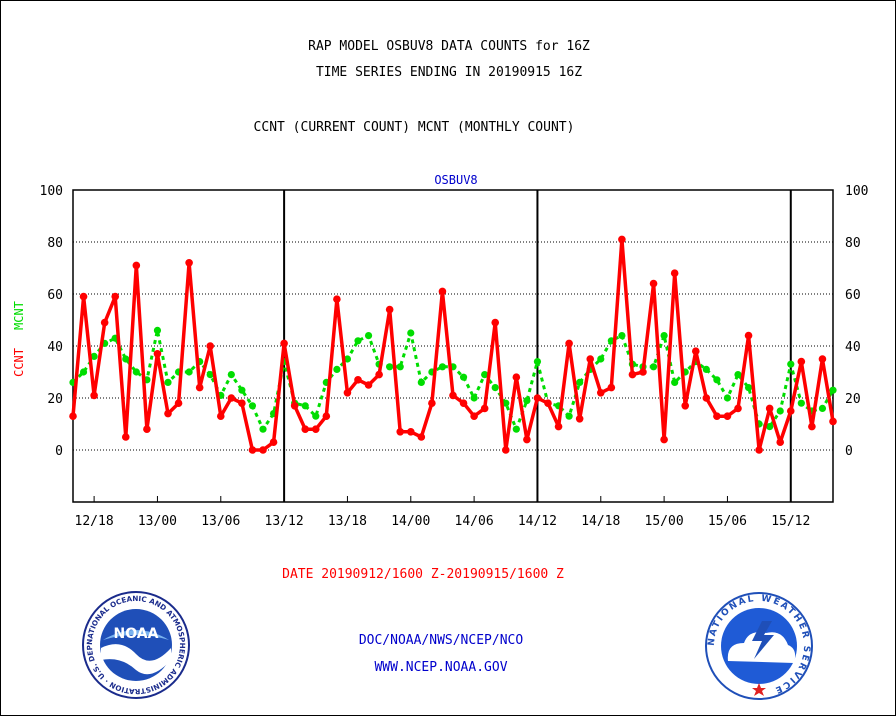 Image resolution: width=896 pixels, height=716 pixels. What do you see at coordinates (220, 521) in the screenshot?
I see `x-tick-13/06: 13/06` at bounding box center [220, 521].